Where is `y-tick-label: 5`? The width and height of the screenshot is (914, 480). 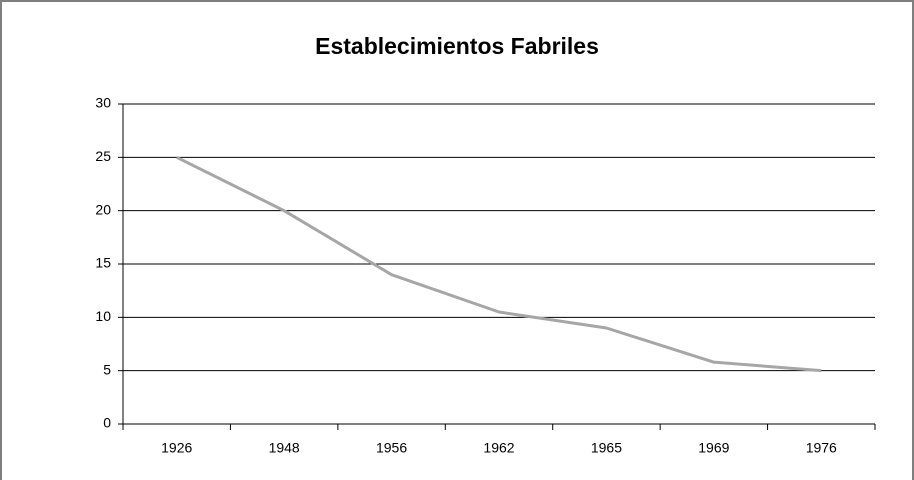
y-tick-label: 5 is located at coordinates (107, 369).